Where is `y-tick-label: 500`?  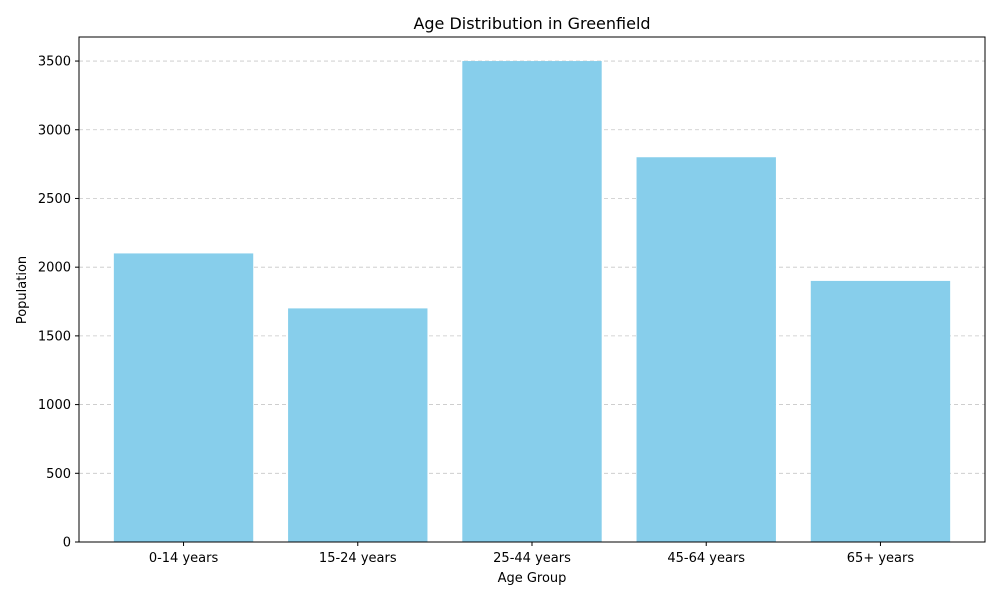 y-tick-label: 500 is located at coordinates (58, 474).